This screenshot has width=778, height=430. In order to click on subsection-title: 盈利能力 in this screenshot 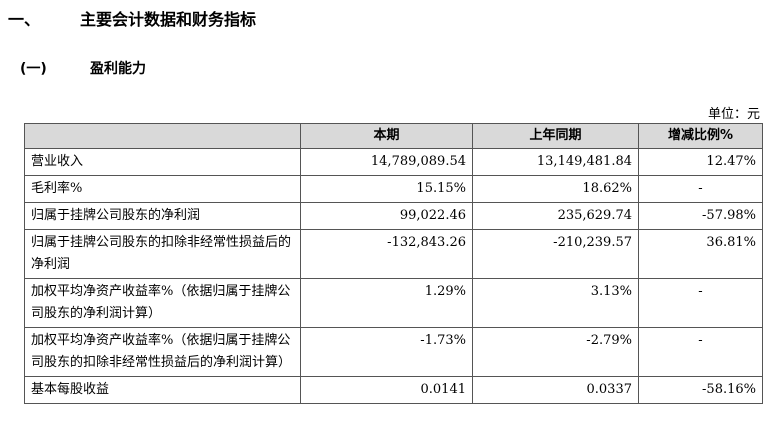, I will do `click(118, 69)`.